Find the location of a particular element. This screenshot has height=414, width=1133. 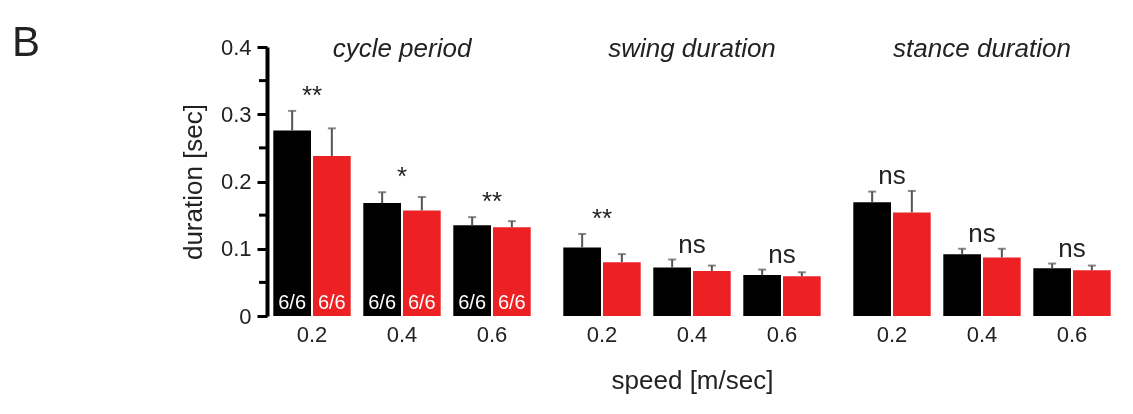

y-tick-label: 0.3 is located at coordinates (236, 114).